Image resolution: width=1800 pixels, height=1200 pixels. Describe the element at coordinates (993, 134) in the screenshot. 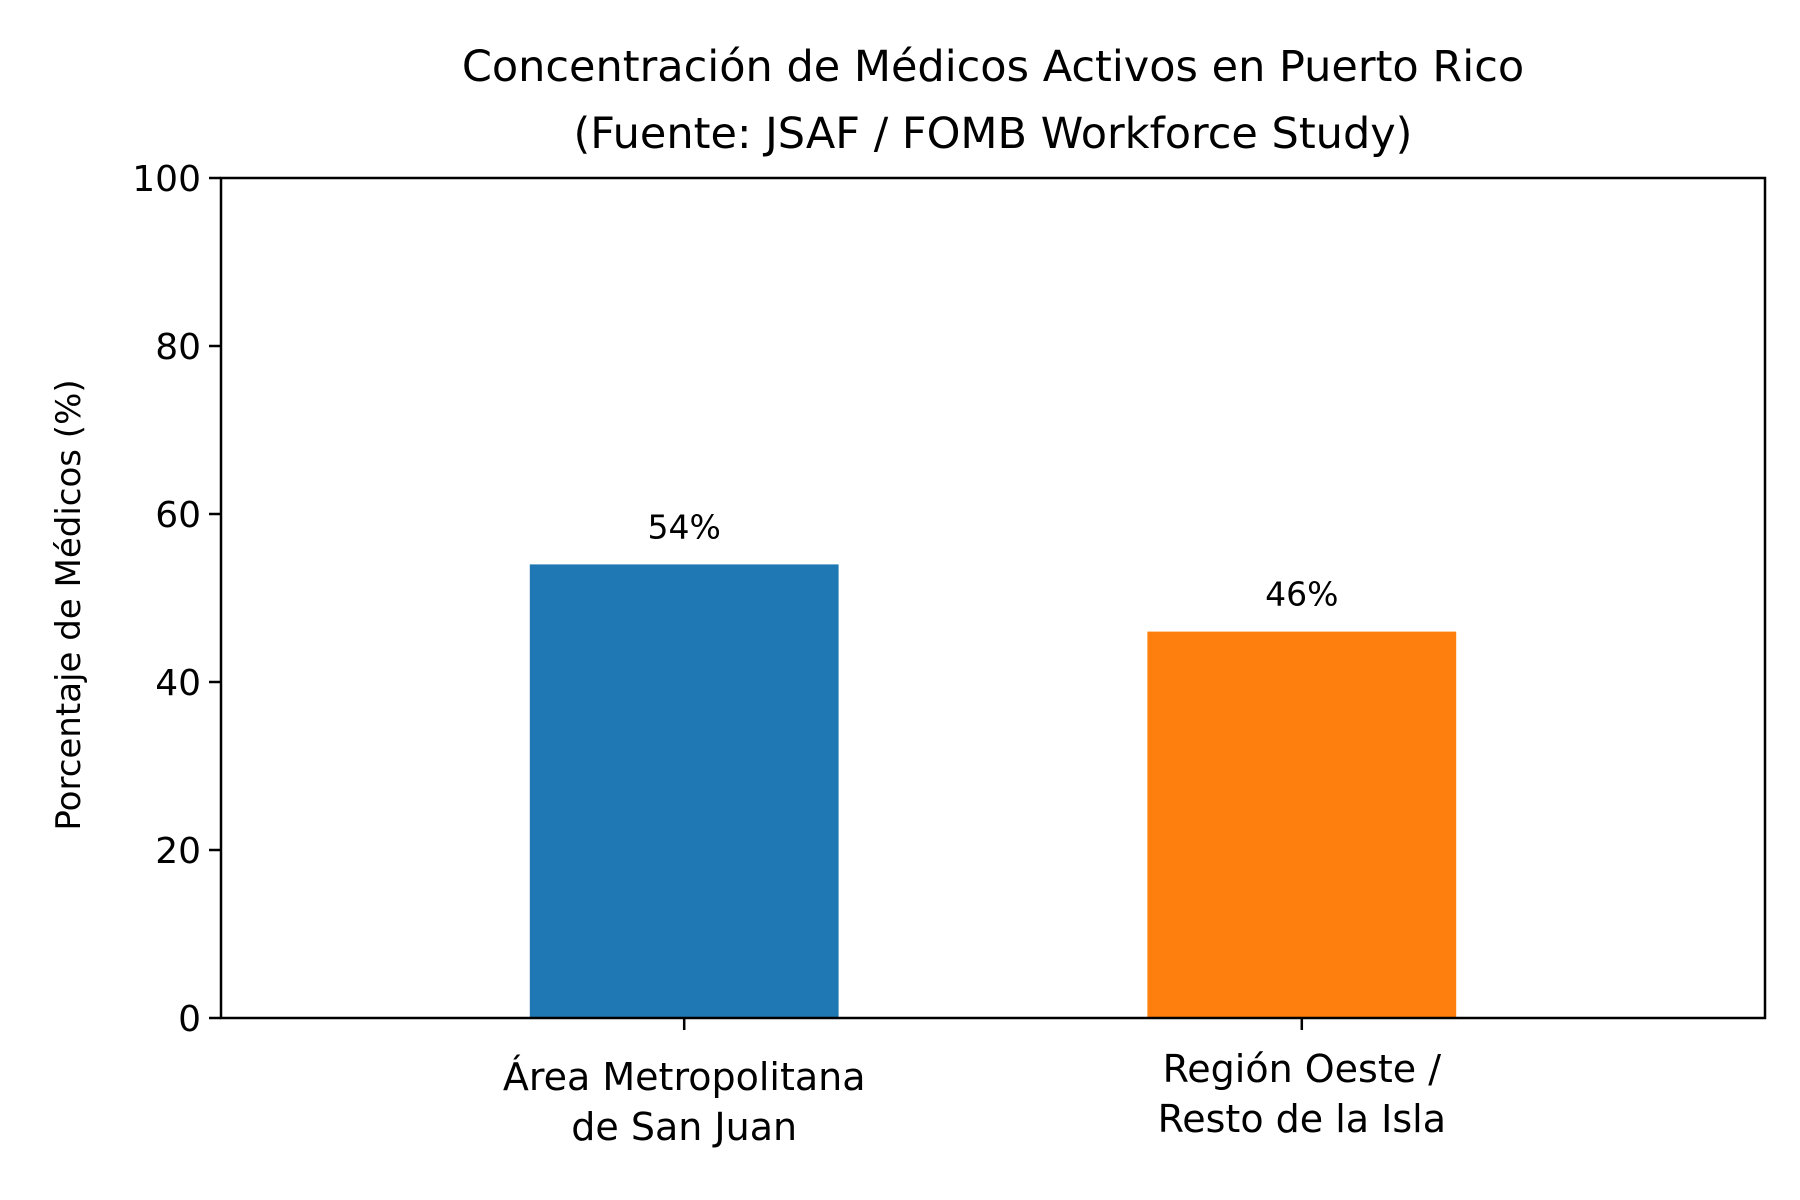

I see `chart-title-line-2: (Fuente: JSAF / FOMB Workforce Study)` at that location.